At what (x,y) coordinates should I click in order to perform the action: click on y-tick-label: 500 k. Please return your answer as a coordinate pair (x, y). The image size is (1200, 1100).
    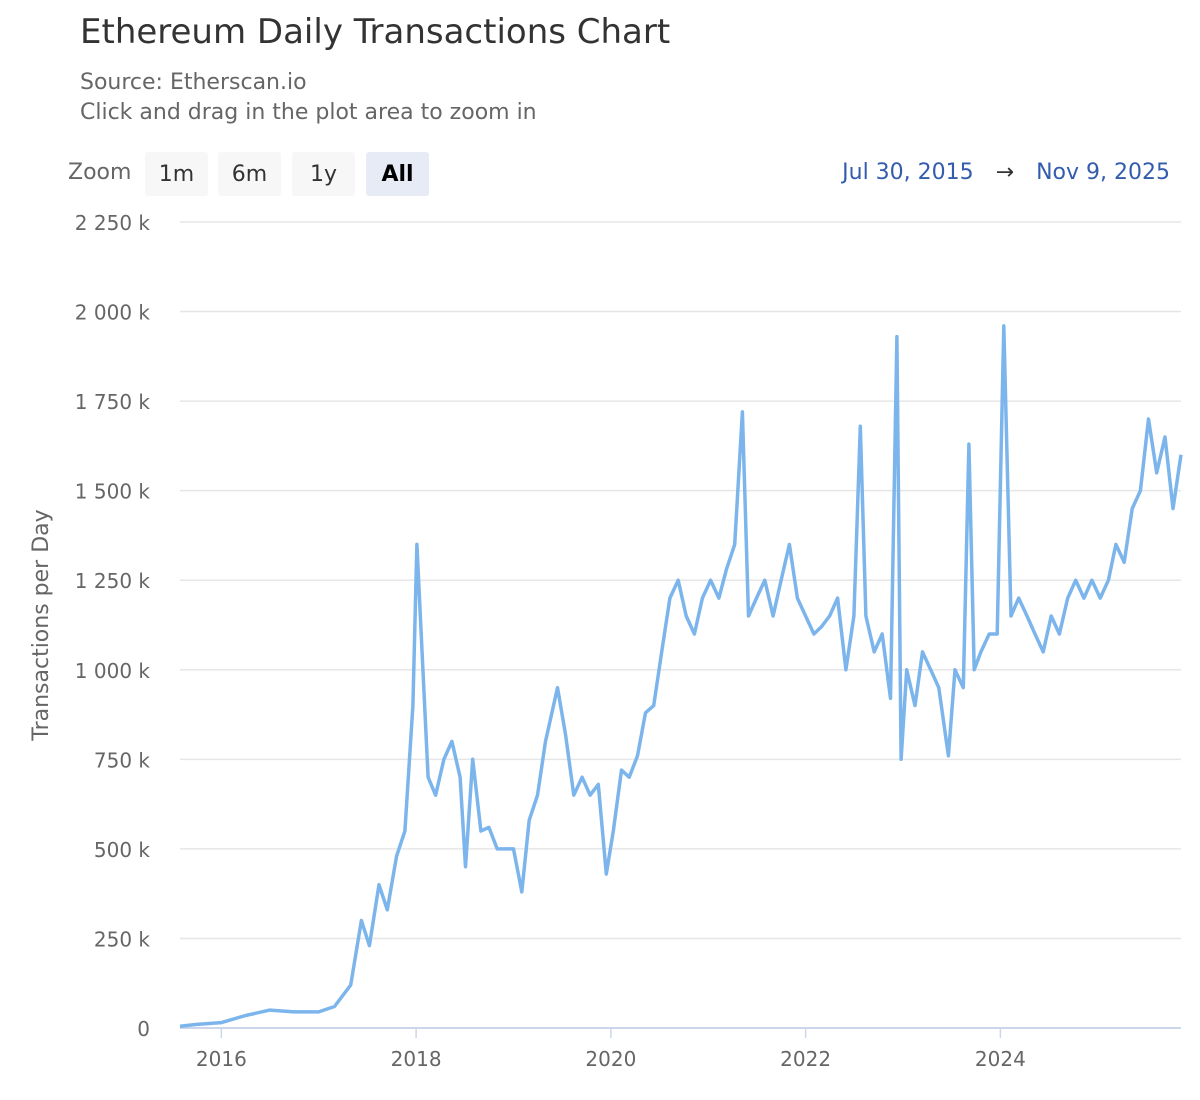
    Looking at the image, I should click on (122, 850).